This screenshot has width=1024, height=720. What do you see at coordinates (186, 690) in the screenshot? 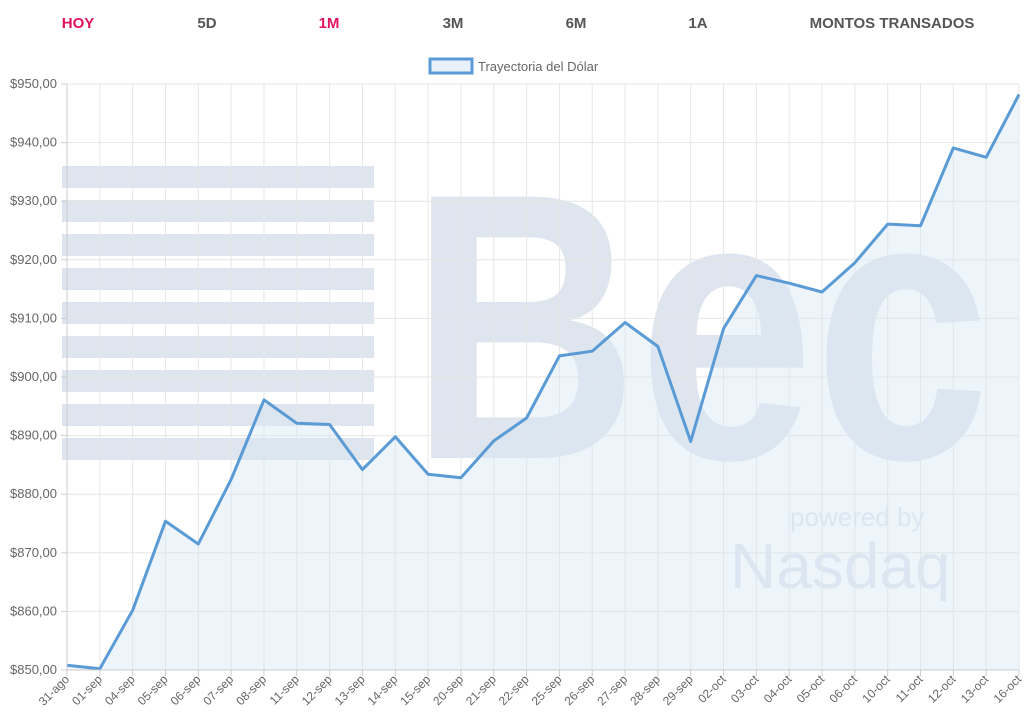
I see `x-tick-label: 06-sep` at bounding box center [186, 690].